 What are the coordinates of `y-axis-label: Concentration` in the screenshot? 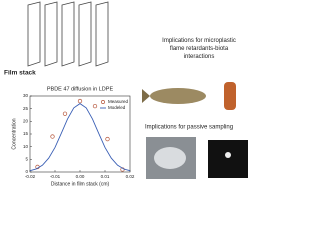 It's located at (14, 133).